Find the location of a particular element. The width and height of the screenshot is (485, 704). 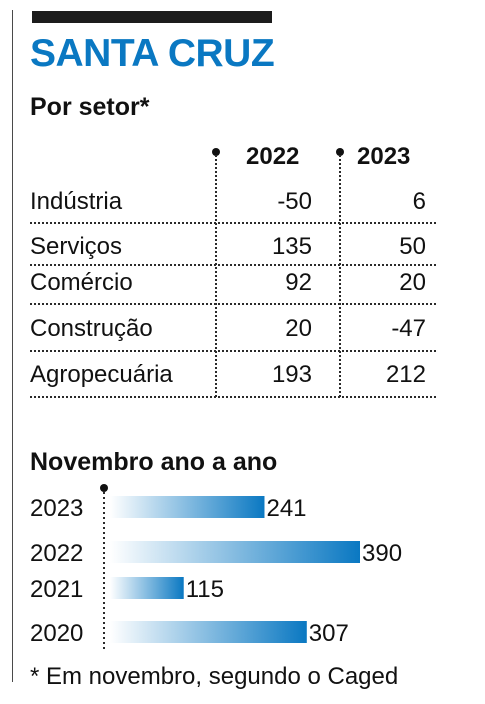

row-label-industria: Indústria is located at coordinates (76, 201).